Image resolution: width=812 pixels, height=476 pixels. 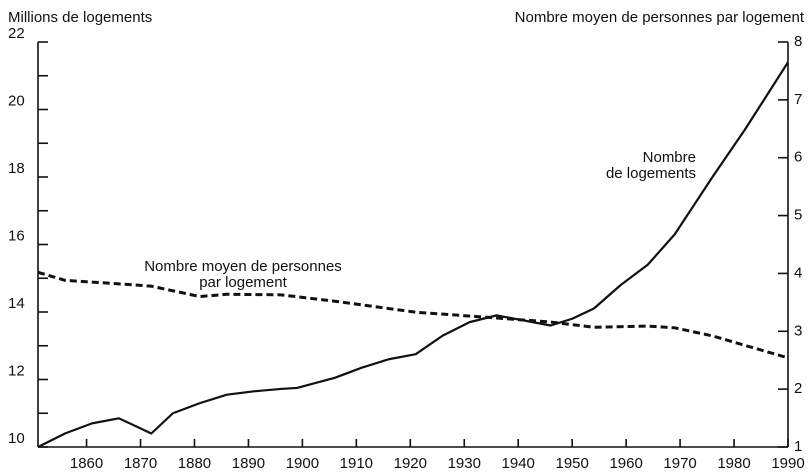 What do you see at coordinates (16, 100) in the screenshot?
I see `y-tick-label: 20` at bounding box center [16, 100].